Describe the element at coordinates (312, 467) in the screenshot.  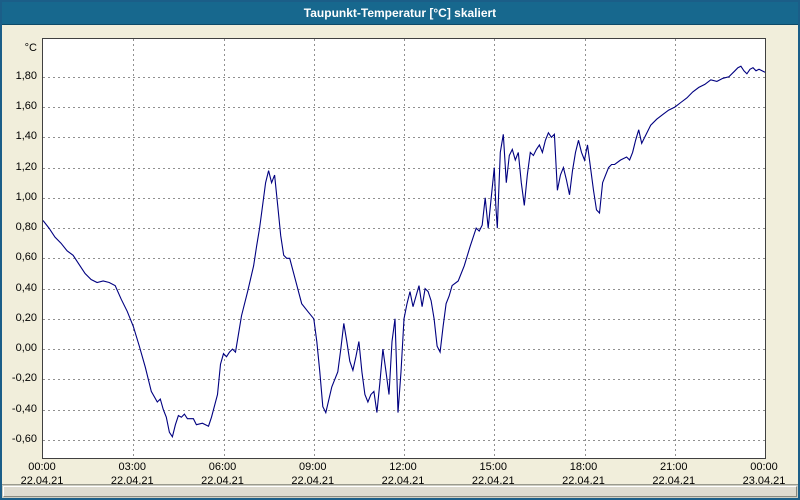
I see `x-tick-label: 09:00` at that location.